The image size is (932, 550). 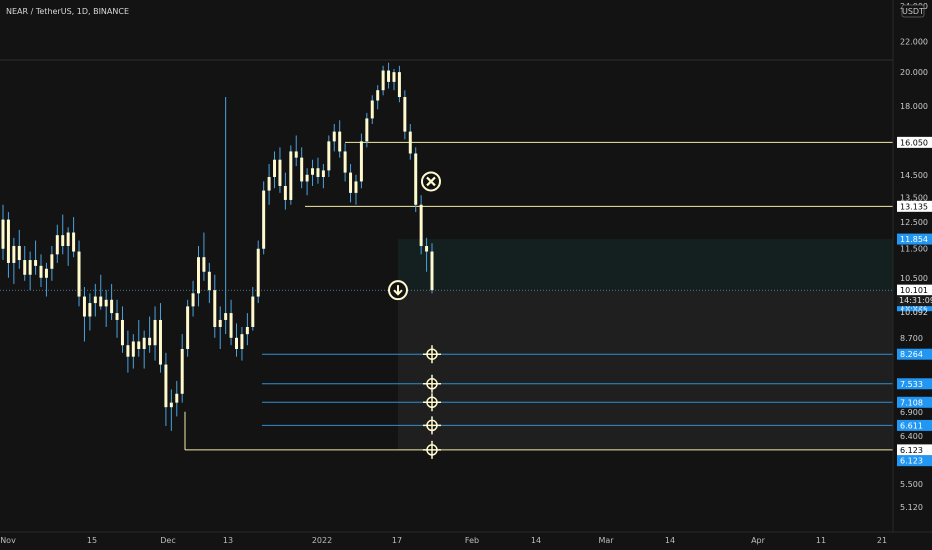 I want to click on price-tag: 11.854, so click(x=914, y=239).